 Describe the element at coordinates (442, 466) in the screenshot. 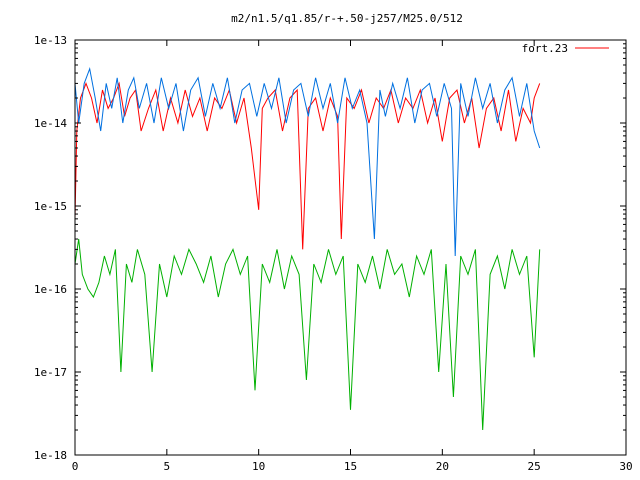

I see `x-tick-label: 20` at that location.